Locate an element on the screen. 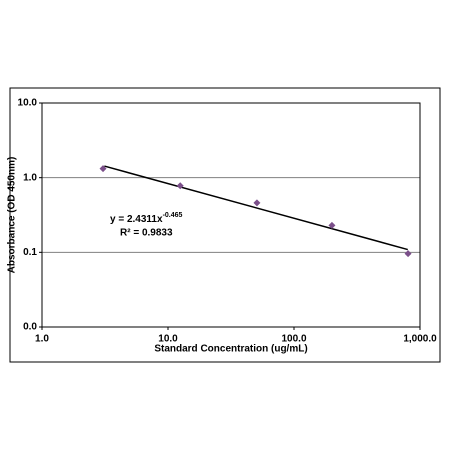 Image resolution: width=450 pixels, height=450 pixels. y-tick-label: 1.0 is located at coordinates (30, 177).